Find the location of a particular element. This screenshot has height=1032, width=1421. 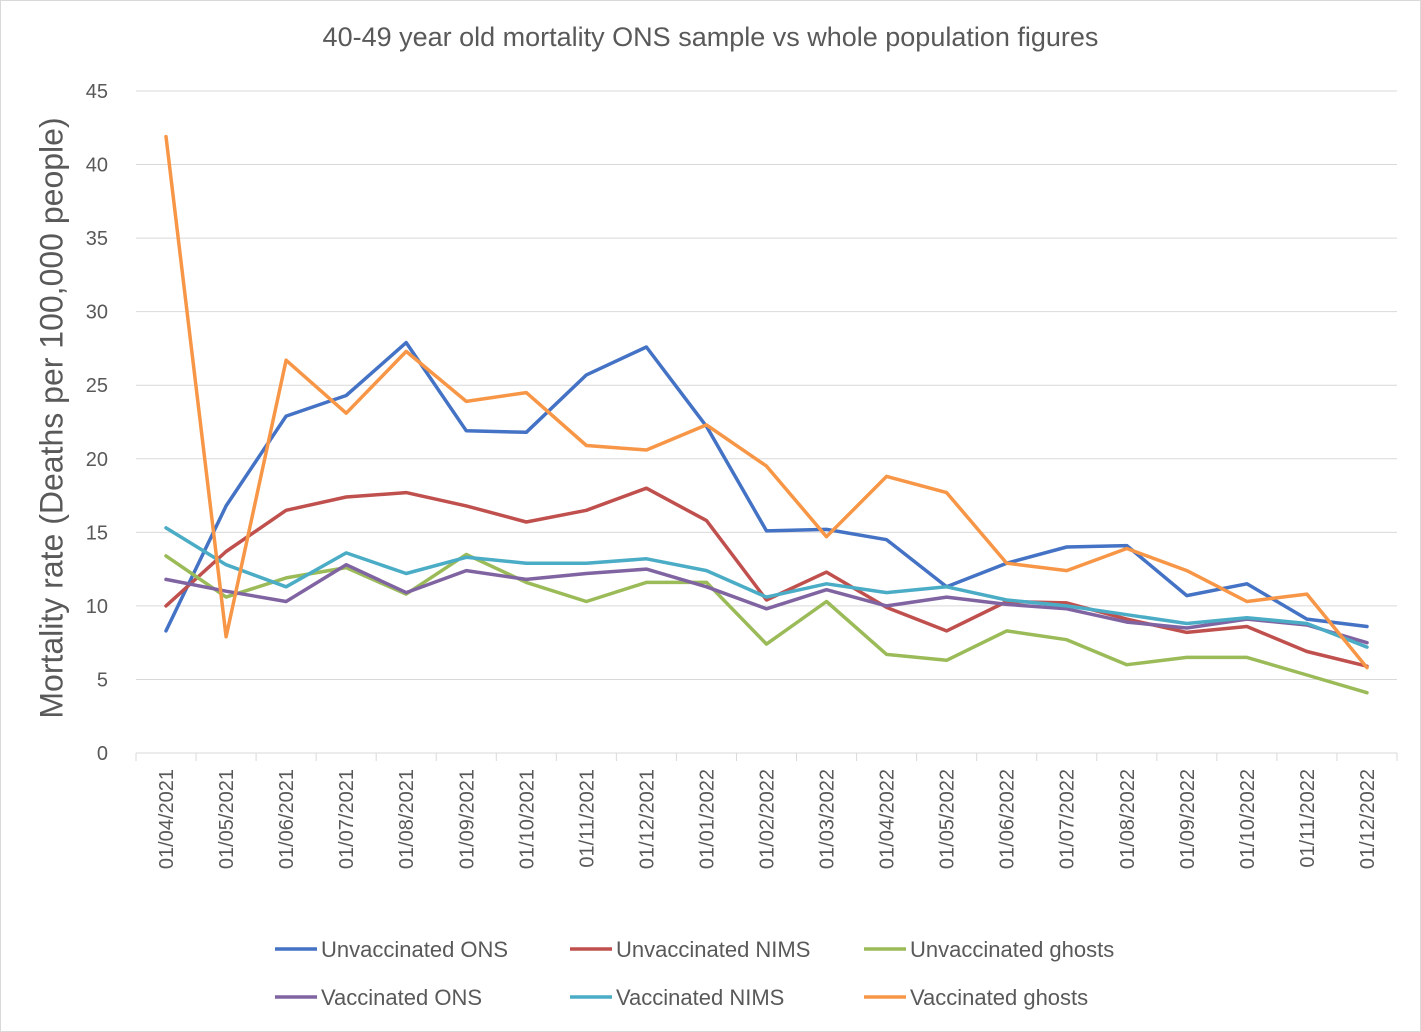

y-tick-label: 10 is located at coordinates (97, 607).